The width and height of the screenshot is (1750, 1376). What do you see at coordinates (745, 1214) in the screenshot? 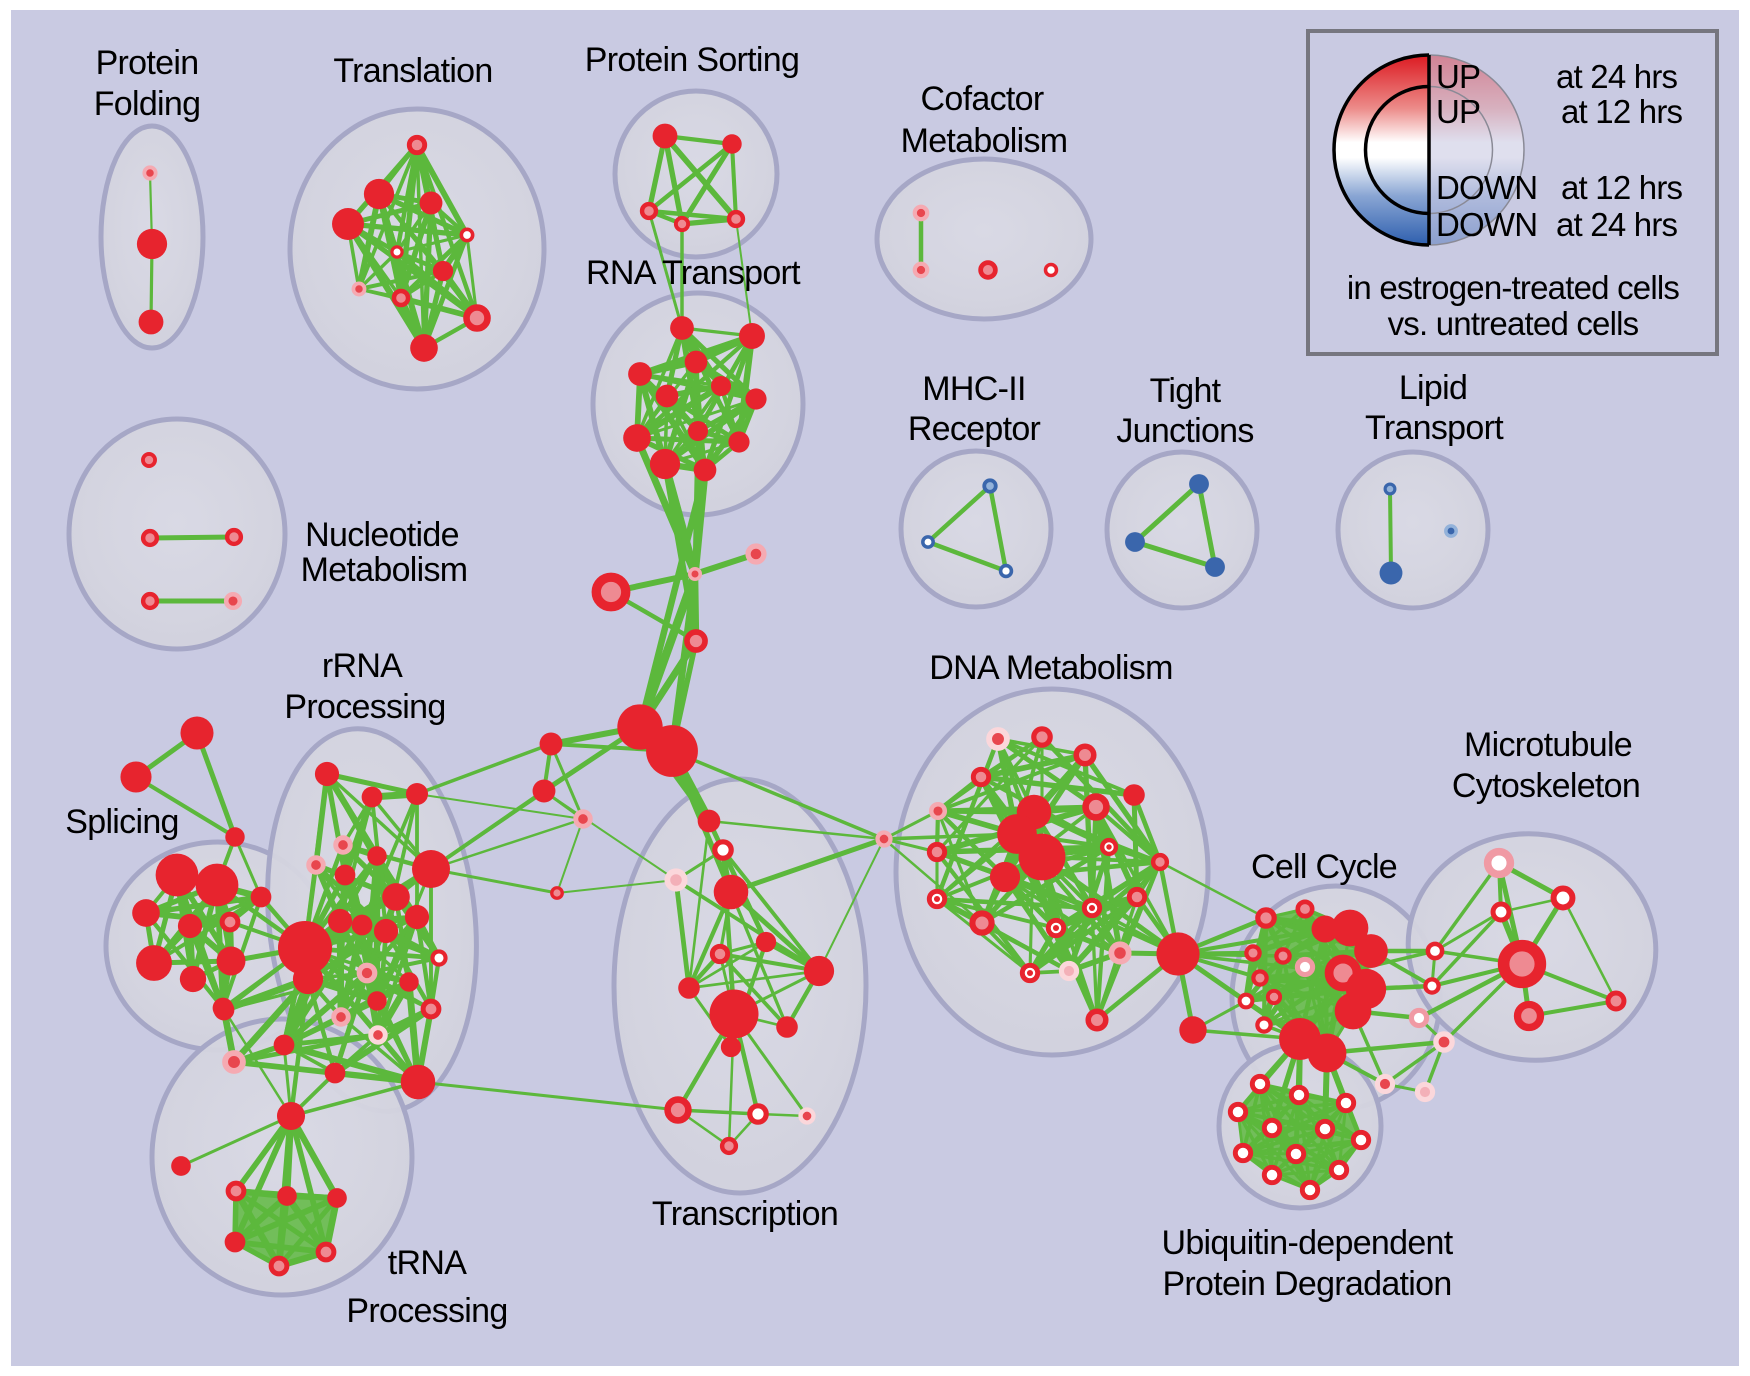
I see `svg-text: Transcription` at bounding box center [745, 1214].